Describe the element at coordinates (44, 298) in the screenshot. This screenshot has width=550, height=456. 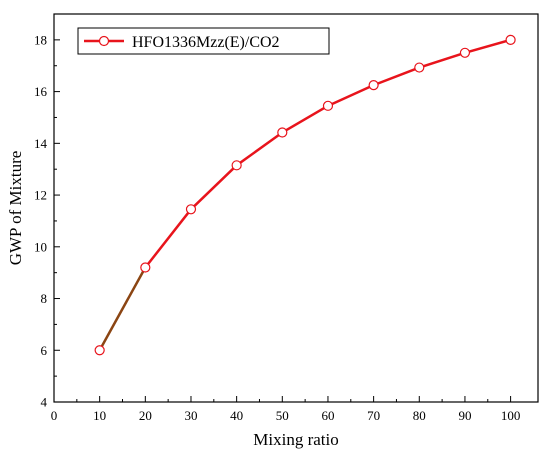
I see `y-tick-label: 8` at that location.